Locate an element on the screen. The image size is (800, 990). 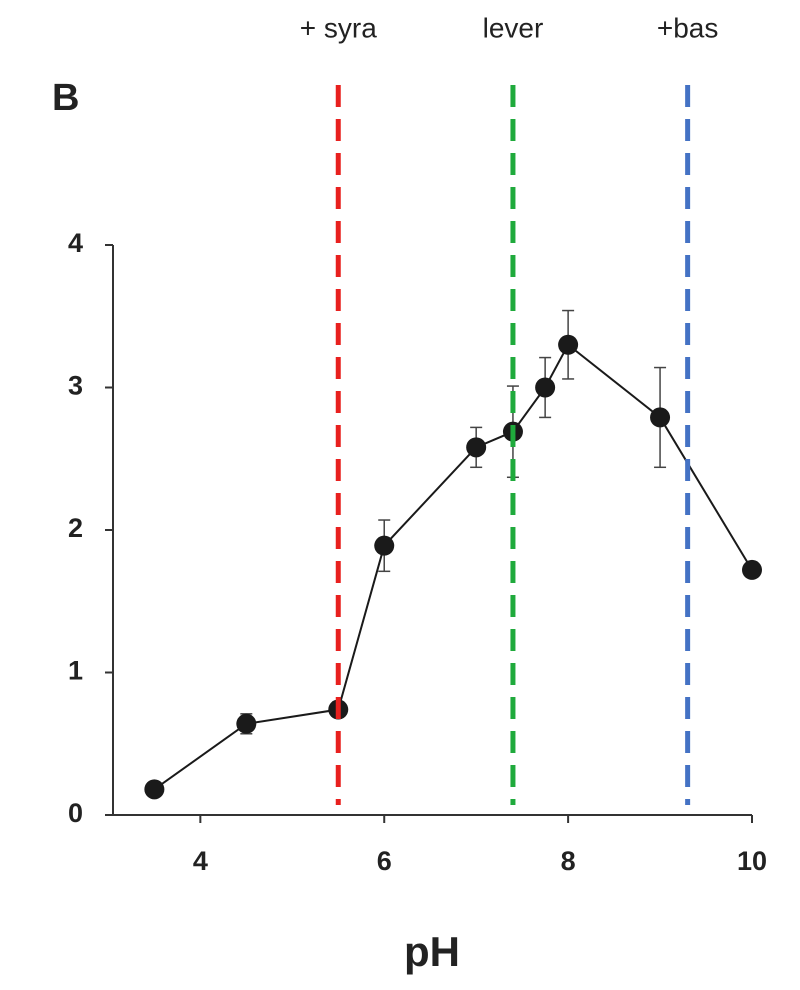
x-axis-label: pH is located at coordinates (432, 951).